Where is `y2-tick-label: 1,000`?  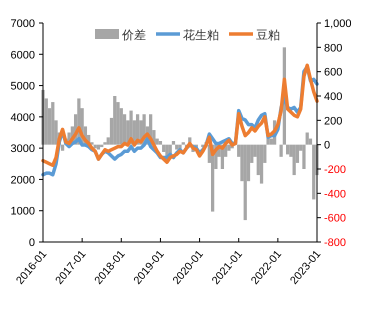
y2-tick-label: 1,000 is located at coordinates (338, 24).